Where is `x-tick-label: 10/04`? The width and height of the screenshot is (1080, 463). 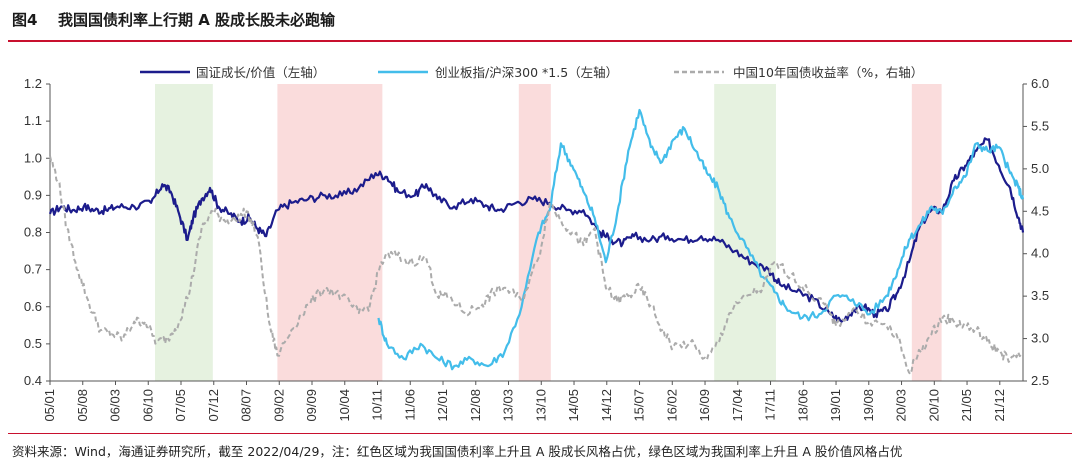 x-tick-label: 10/04 is located at coordinates (344, 405).